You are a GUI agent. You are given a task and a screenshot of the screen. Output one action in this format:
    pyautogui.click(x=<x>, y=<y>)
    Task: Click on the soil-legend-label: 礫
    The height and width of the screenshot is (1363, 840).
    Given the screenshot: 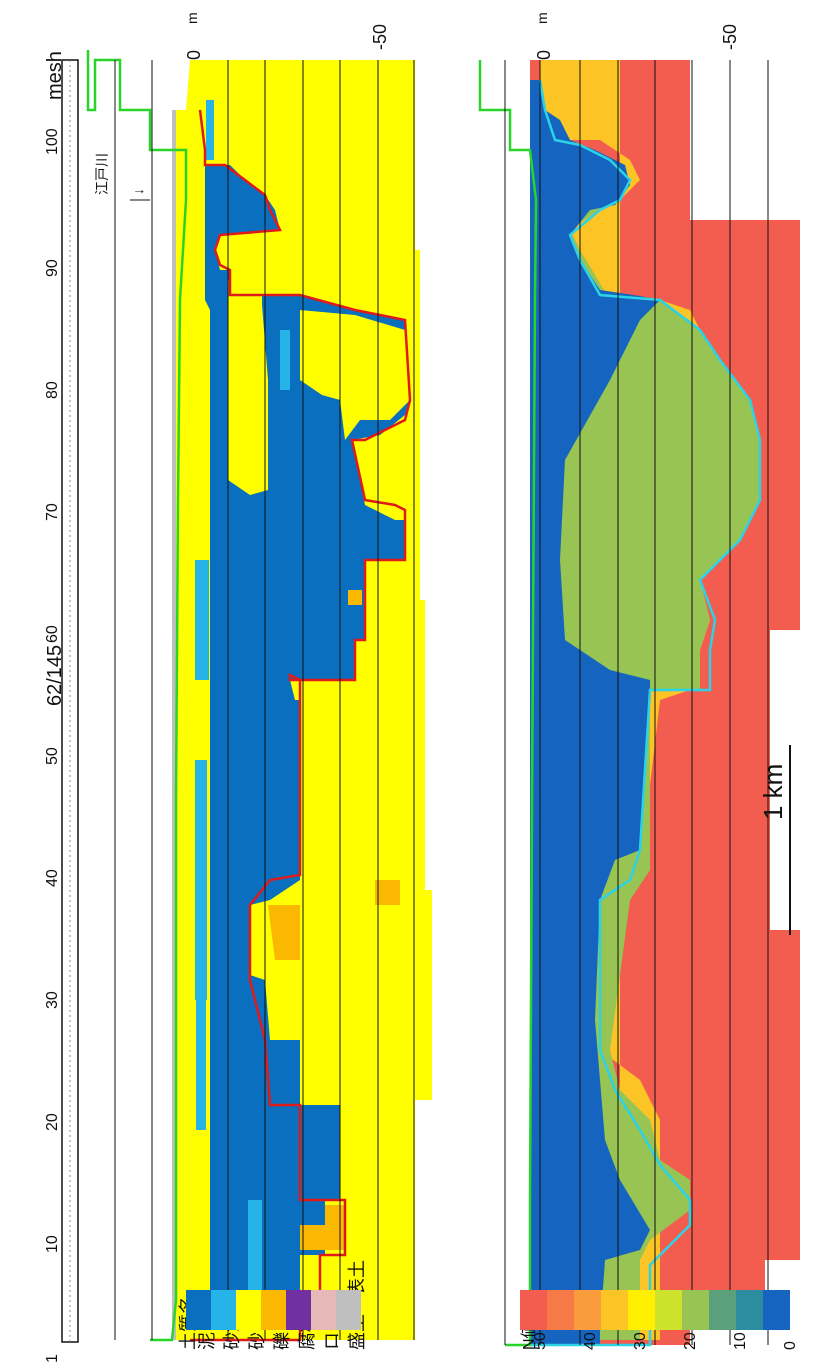 What is the action you would take?
    pyautogui.click(x=282, y=1341)
    